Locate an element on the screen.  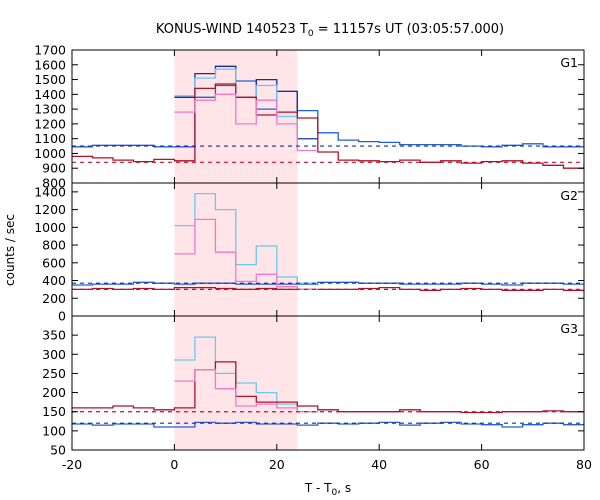
y-tick-label: 350 is located at coordinates (54, 335).